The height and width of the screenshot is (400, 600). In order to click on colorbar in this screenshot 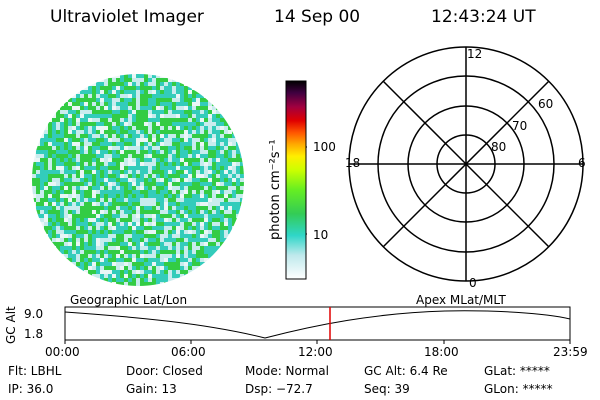, I will do `click(296, 180)`.